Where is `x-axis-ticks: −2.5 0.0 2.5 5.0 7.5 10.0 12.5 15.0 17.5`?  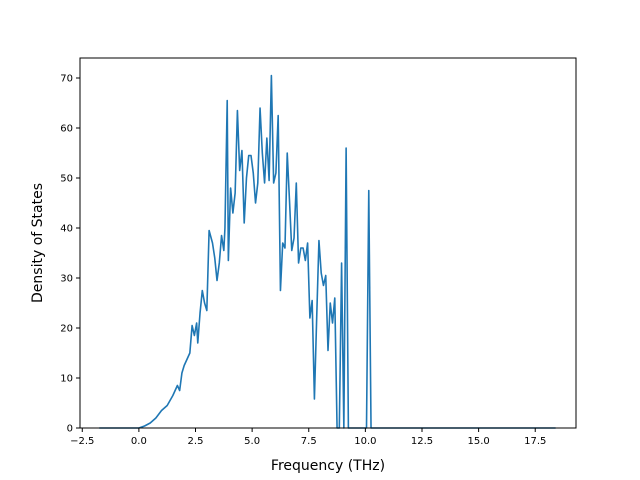 x-axis-ticks: −2.5 0.0 2.5 5.0 7.5 10.0 12.5 15.0 17.5 is located at coordinates (308, 437).